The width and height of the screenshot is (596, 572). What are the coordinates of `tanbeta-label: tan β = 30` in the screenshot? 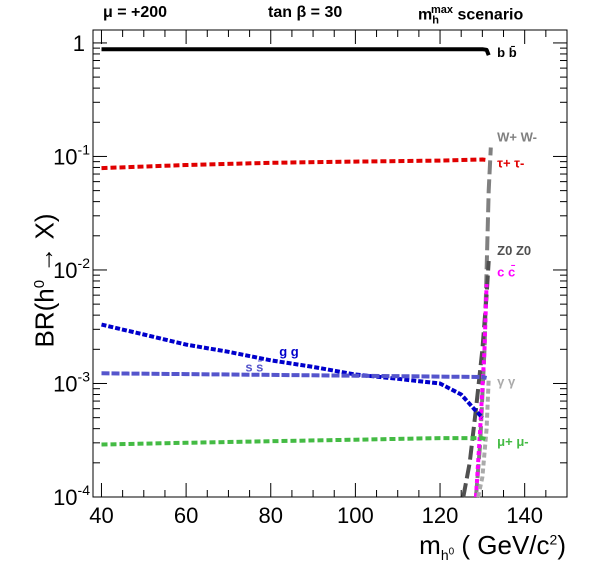 It's located at (305, 12).